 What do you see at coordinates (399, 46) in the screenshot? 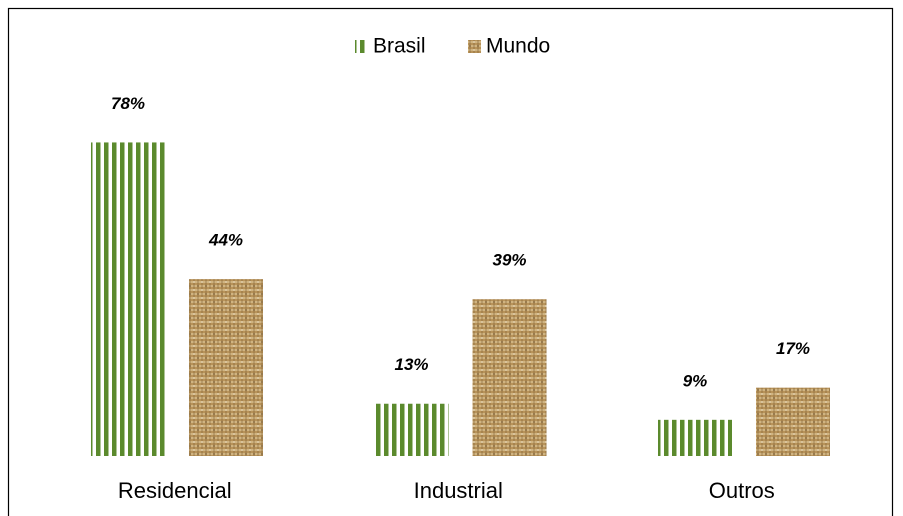
I see `legend-label: Brasil` at bounding box center [399, 46].